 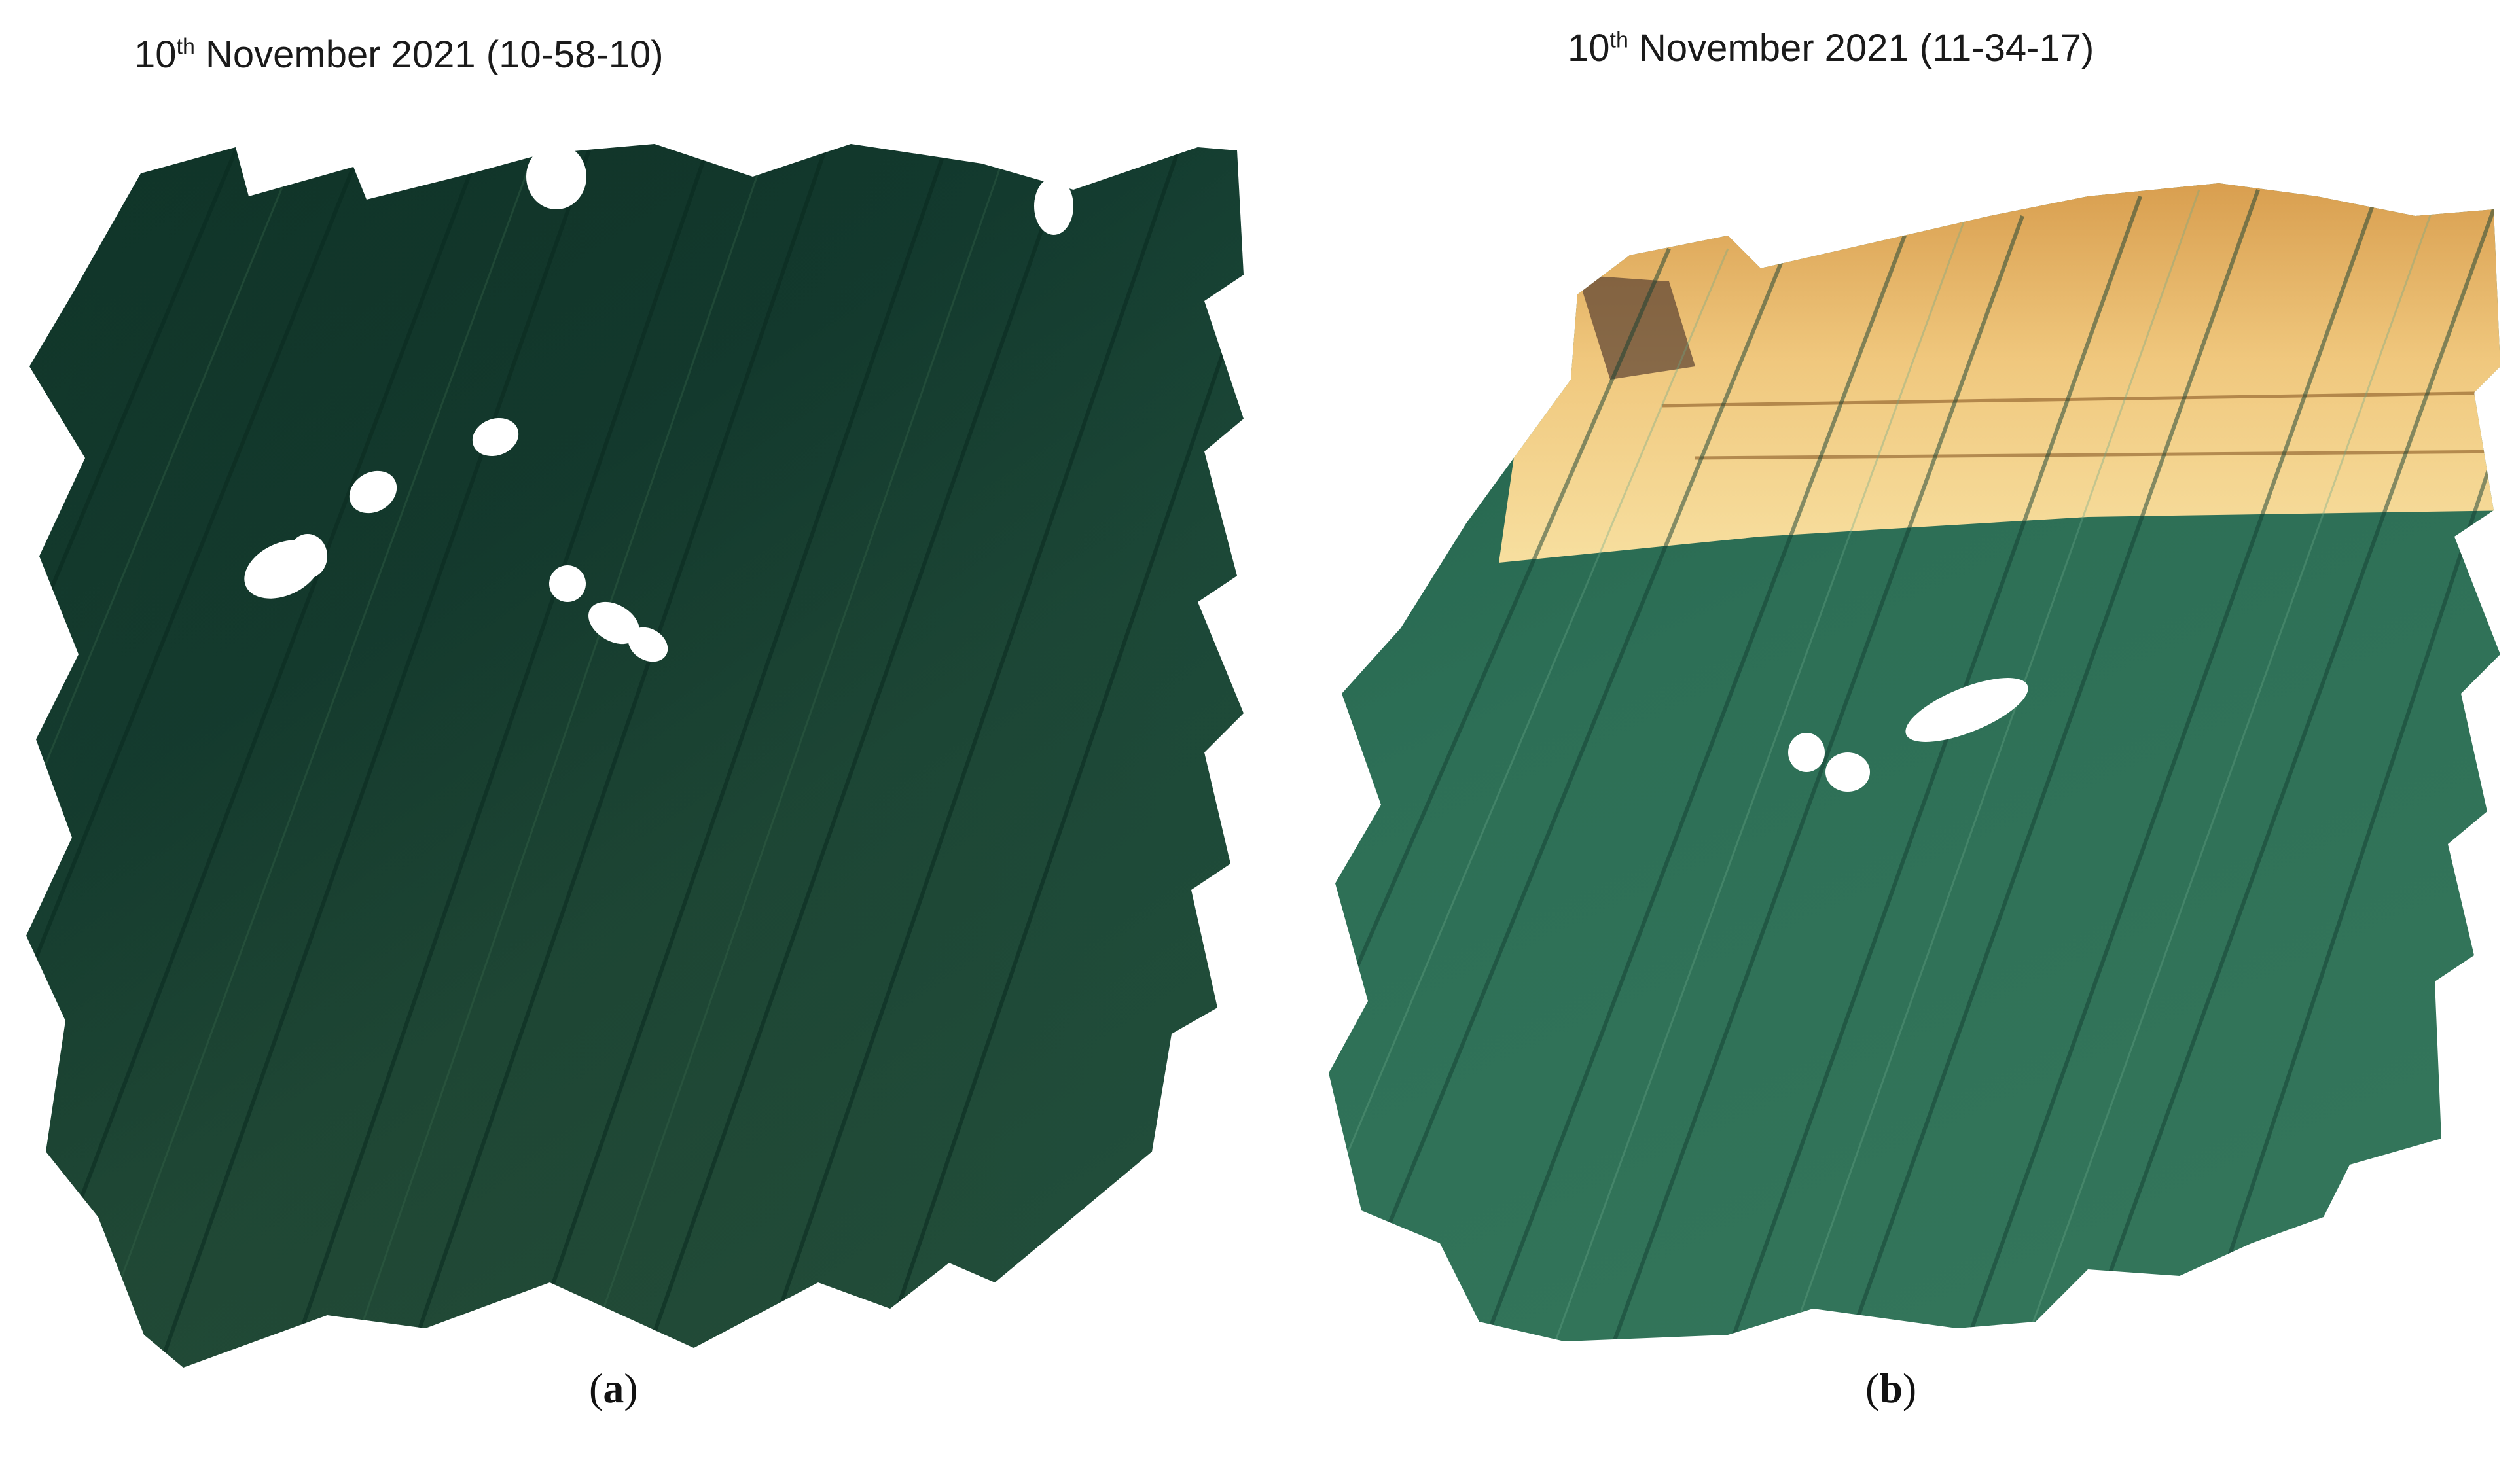 What do you see at coordinates (399, 54) in the screenshot?
I see `panel-a-title: 10th November 2021 (10-58-10)` at bounding box center [399, 54].